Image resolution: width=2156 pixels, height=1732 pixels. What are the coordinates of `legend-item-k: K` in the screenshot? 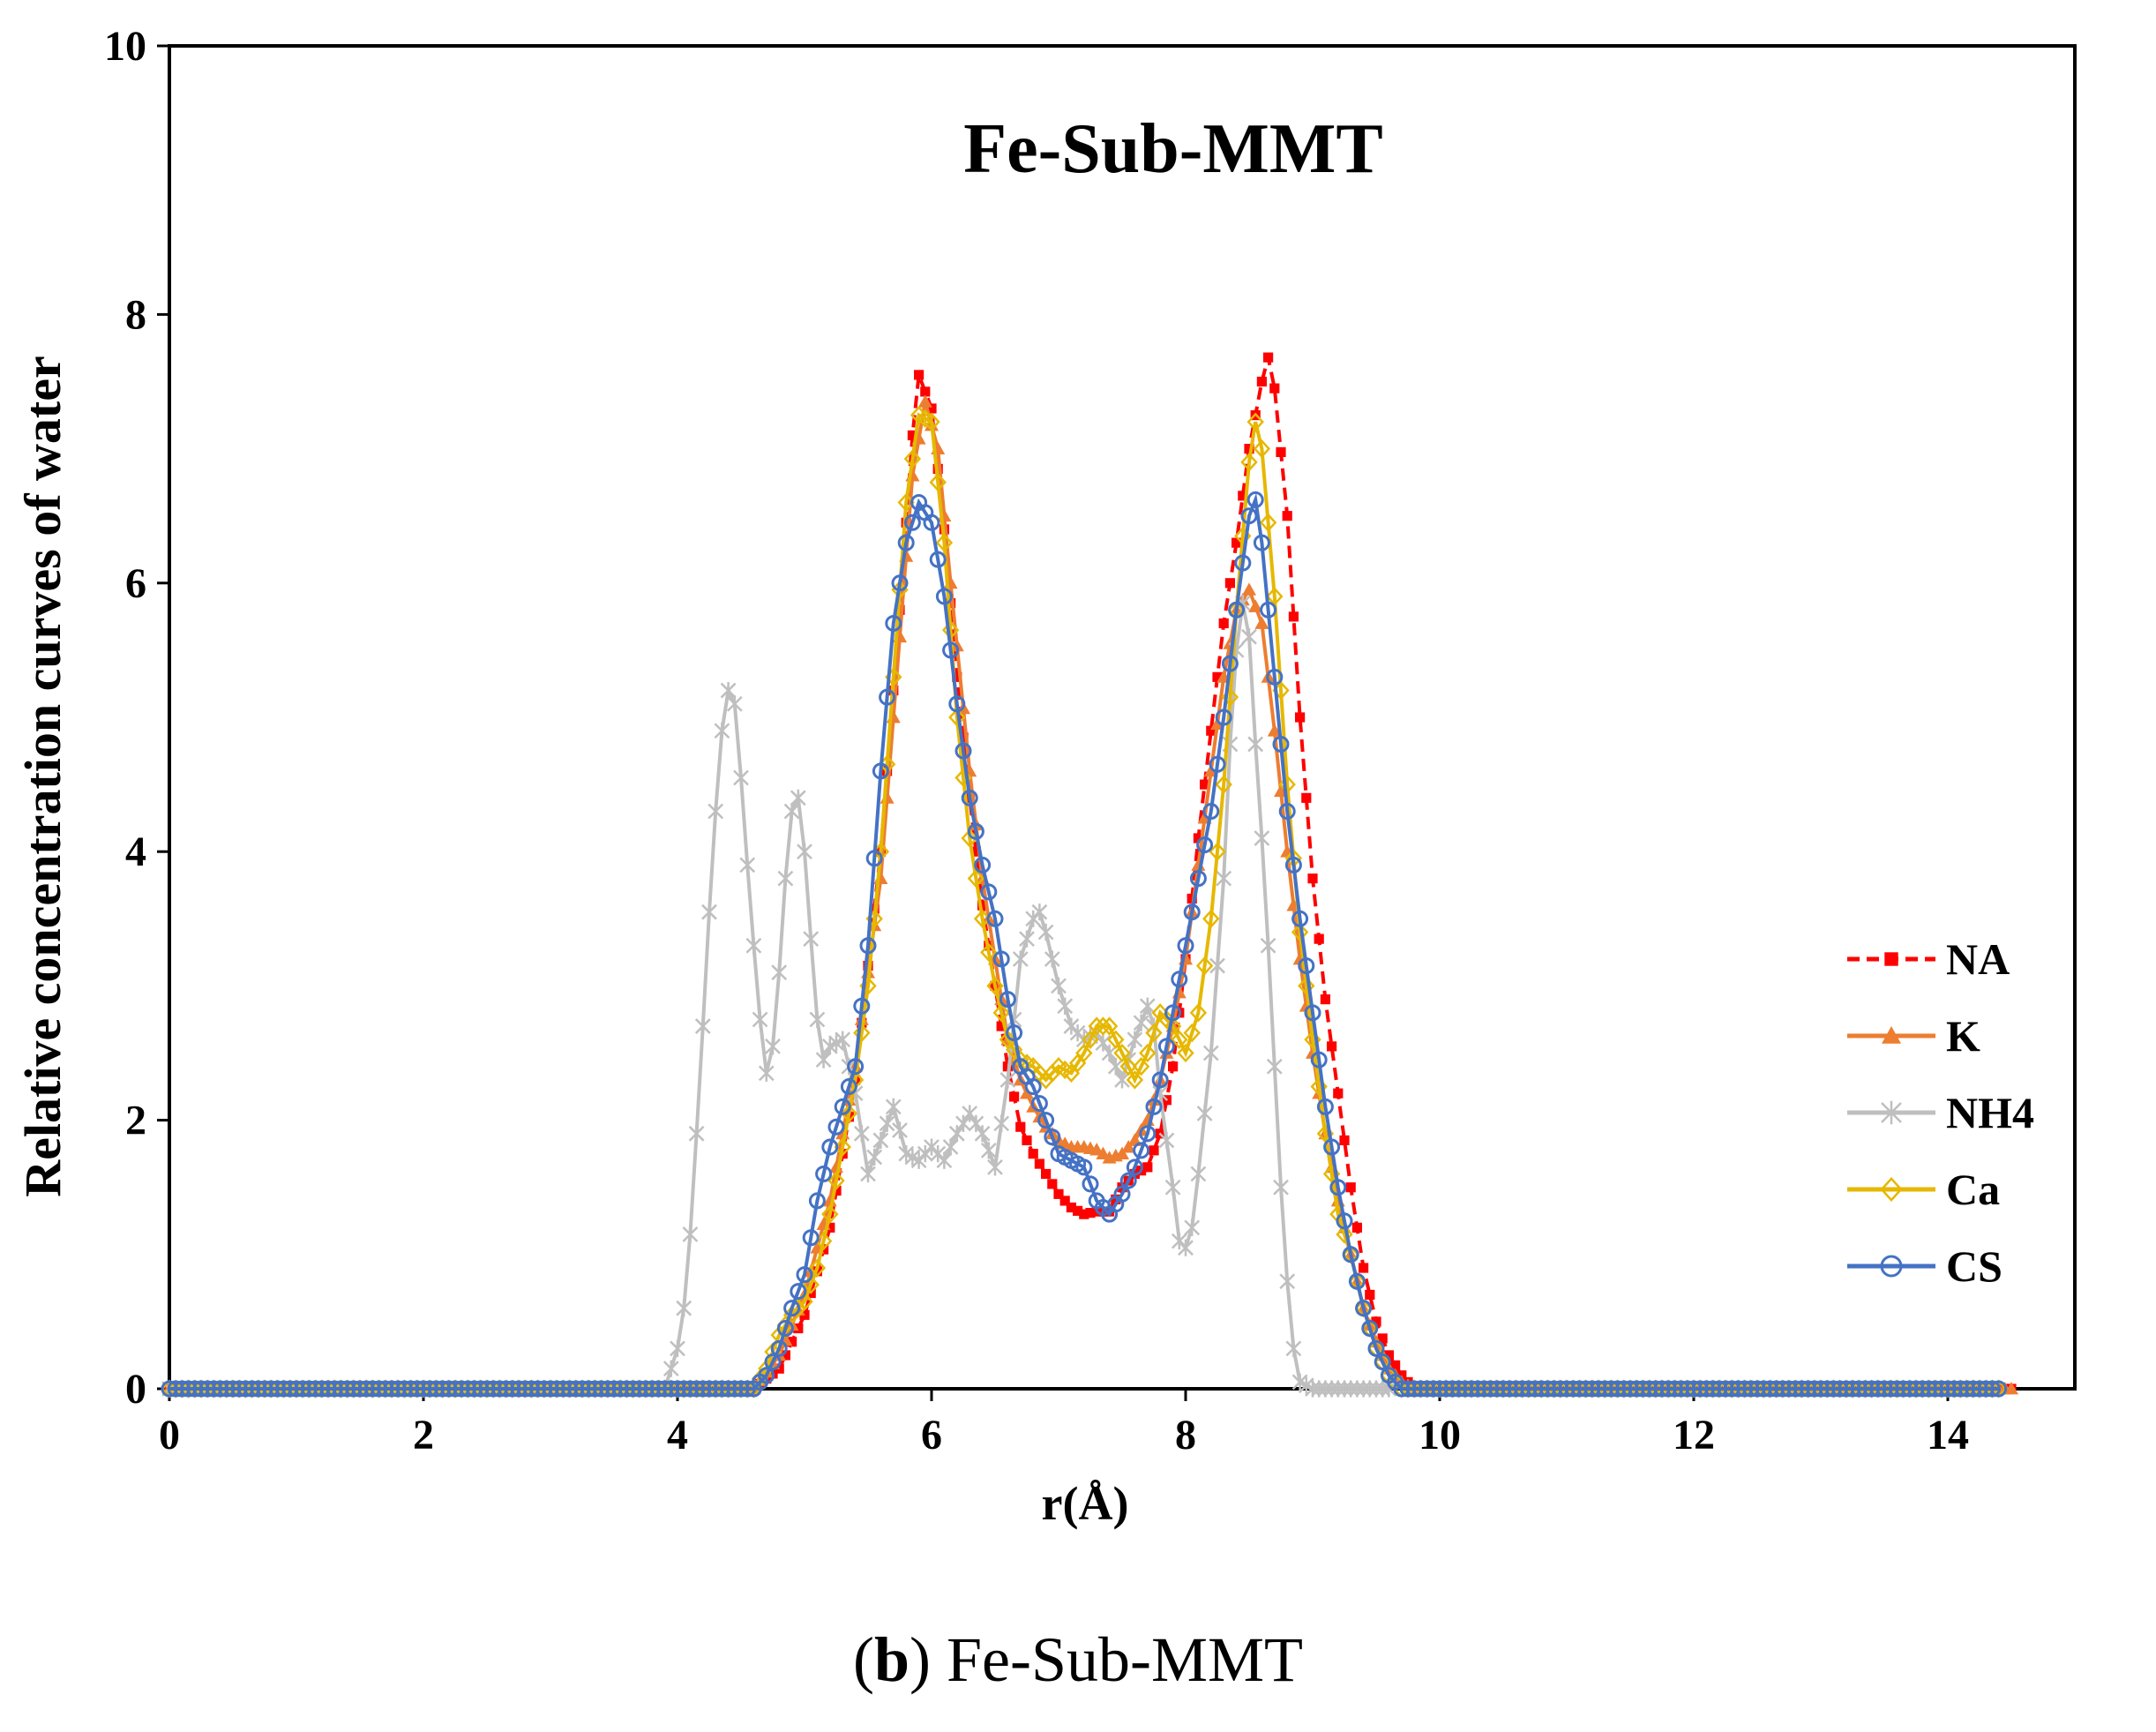 It's located at (1913, 1036).